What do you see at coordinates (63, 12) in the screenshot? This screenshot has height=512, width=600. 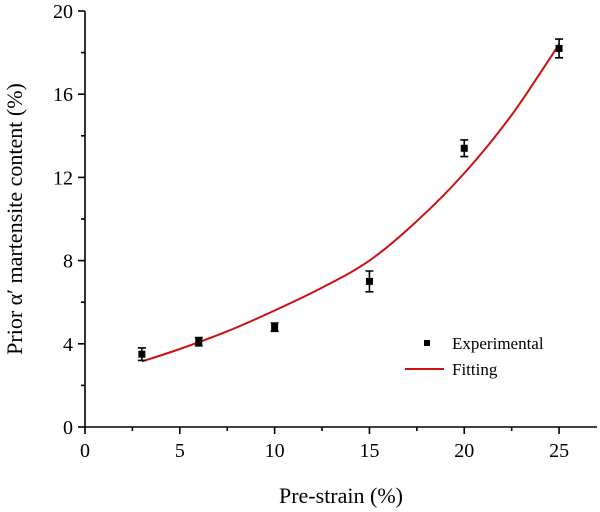 I see `y-tick-label: 20` at bounding box center [63, 12].